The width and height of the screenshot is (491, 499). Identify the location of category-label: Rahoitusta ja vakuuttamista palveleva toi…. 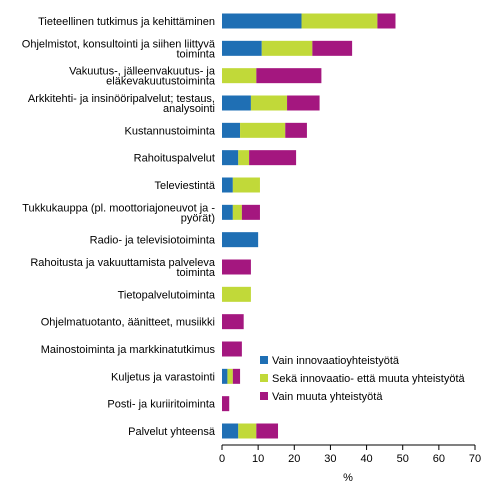
(123, 268).